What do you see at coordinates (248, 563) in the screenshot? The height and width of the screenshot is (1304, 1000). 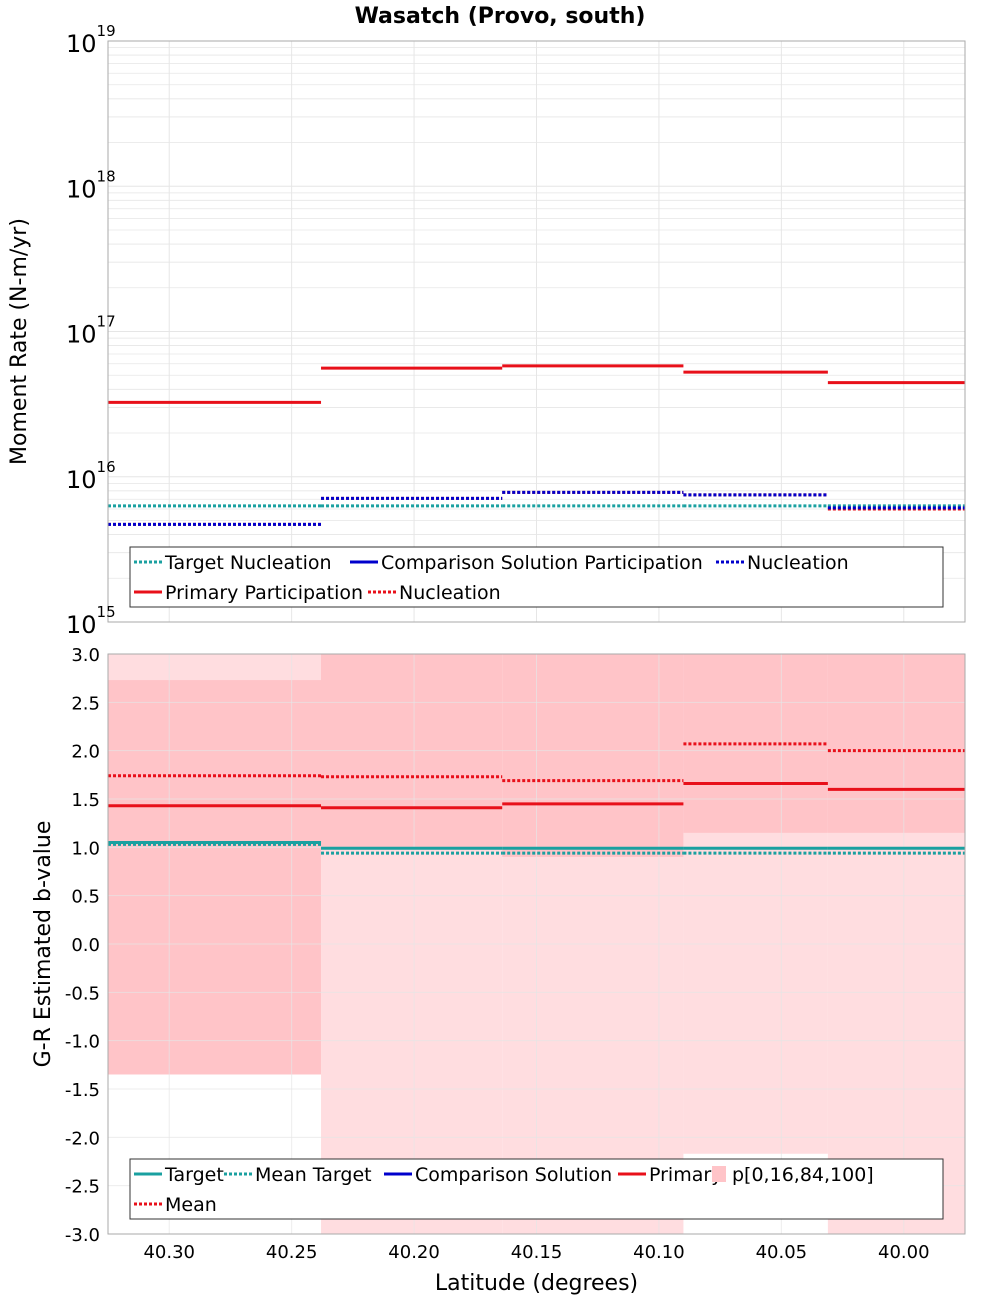 I see `legend-label: Target Nucleation` at bounding box center [248, 563].